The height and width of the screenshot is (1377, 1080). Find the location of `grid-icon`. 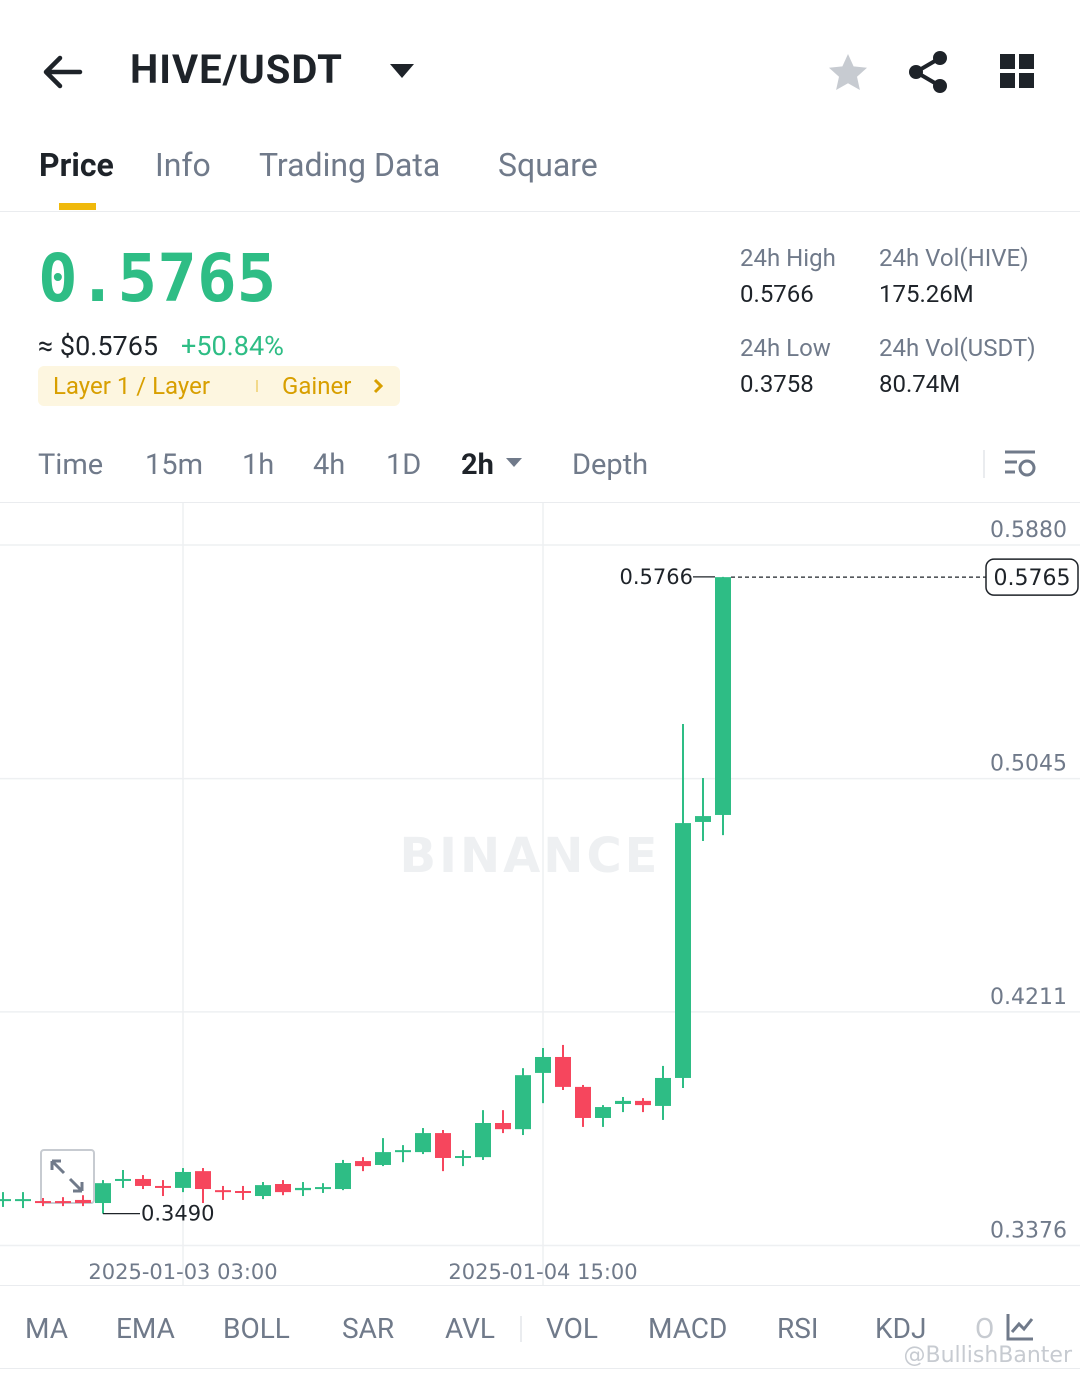

grid-icon is located at coordinates (1017, 71).